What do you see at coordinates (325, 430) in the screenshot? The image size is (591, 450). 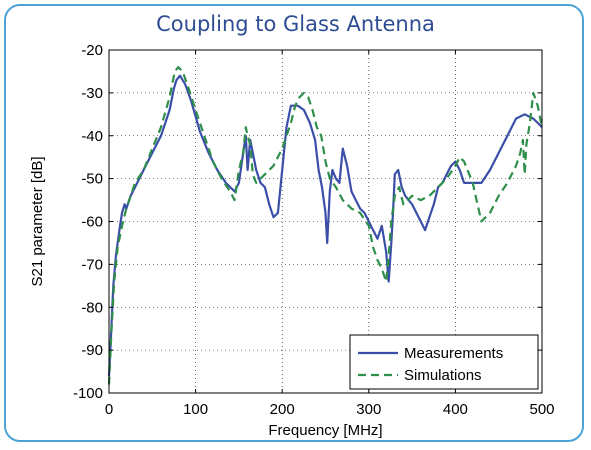 I see `x-axis-label: Frequency [MHz]` at bounding box center [325, 430].